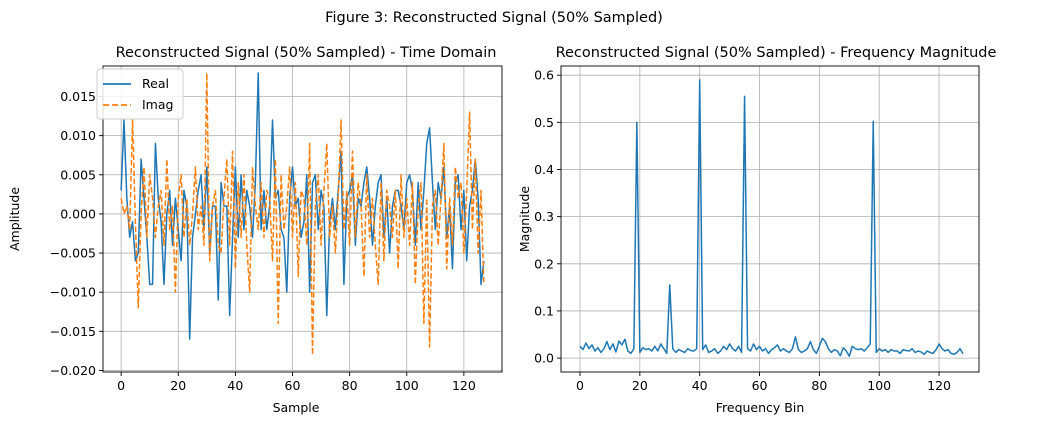 This screenshot has height=425, width=1037. Describe the element at coordinates (78, 213) in the screenshot. I see `time-domain-y-tick-label: 0.000` at that location.